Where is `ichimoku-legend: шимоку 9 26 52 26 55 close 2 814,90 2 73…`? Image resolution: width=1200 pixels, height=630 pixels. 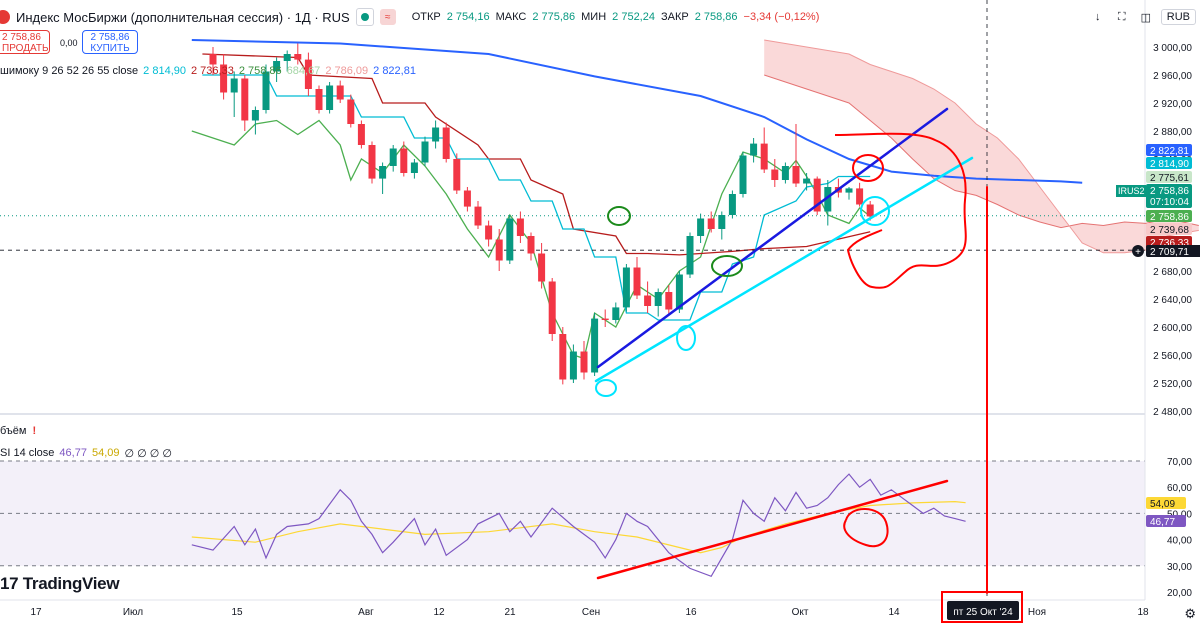 ichimoku-legend: шимоку 9 26 52 26 55 close 2 814,90 2 73… is located at coordinates (208, 71).